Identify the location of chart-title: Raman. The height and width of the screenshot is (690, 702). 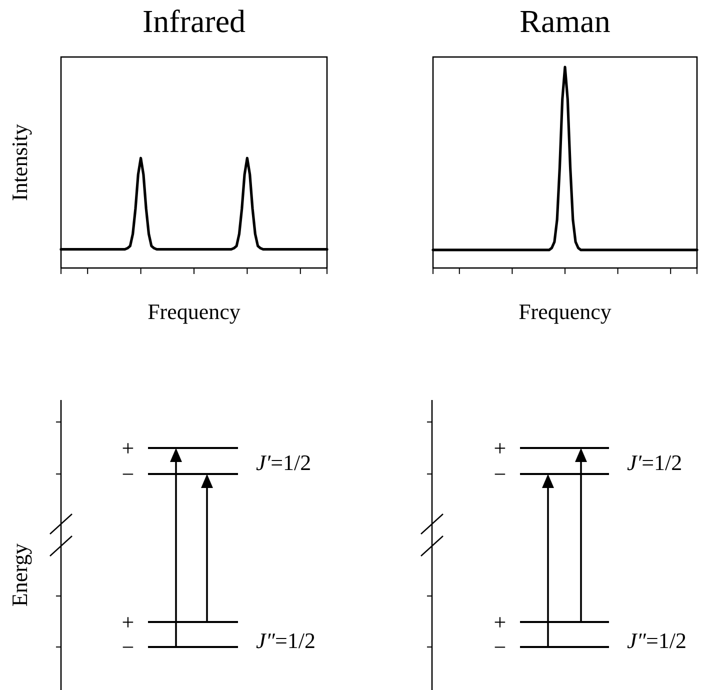
(565, 21).